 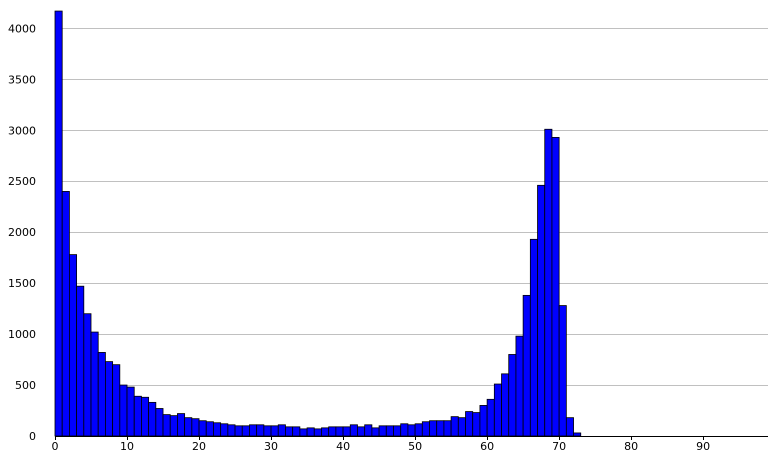 I want to click on y-tick-label: 500, so click(x=25, y=385).